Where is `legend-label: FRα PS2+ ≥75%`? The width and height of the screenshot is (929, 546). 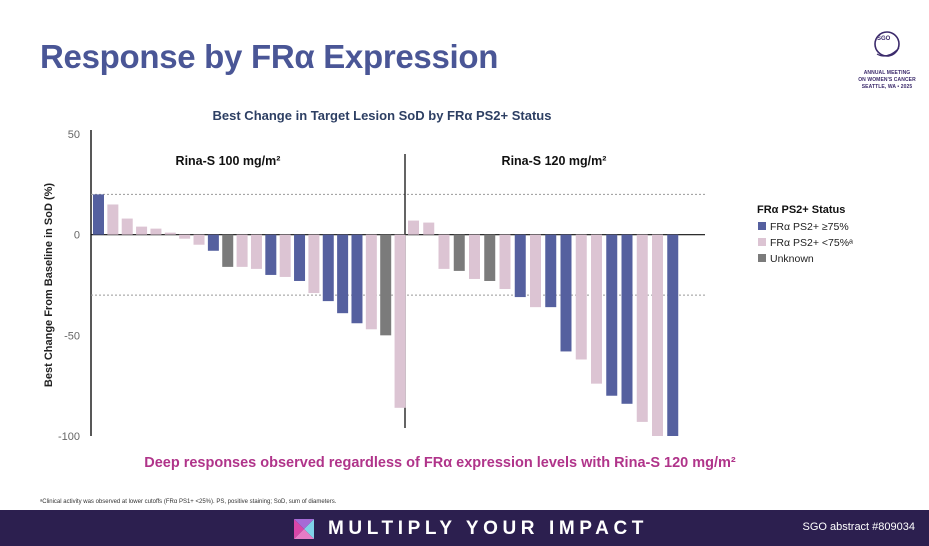 legend-label: FRα PS2+ ≥75% is located at coordinates (809, 227).